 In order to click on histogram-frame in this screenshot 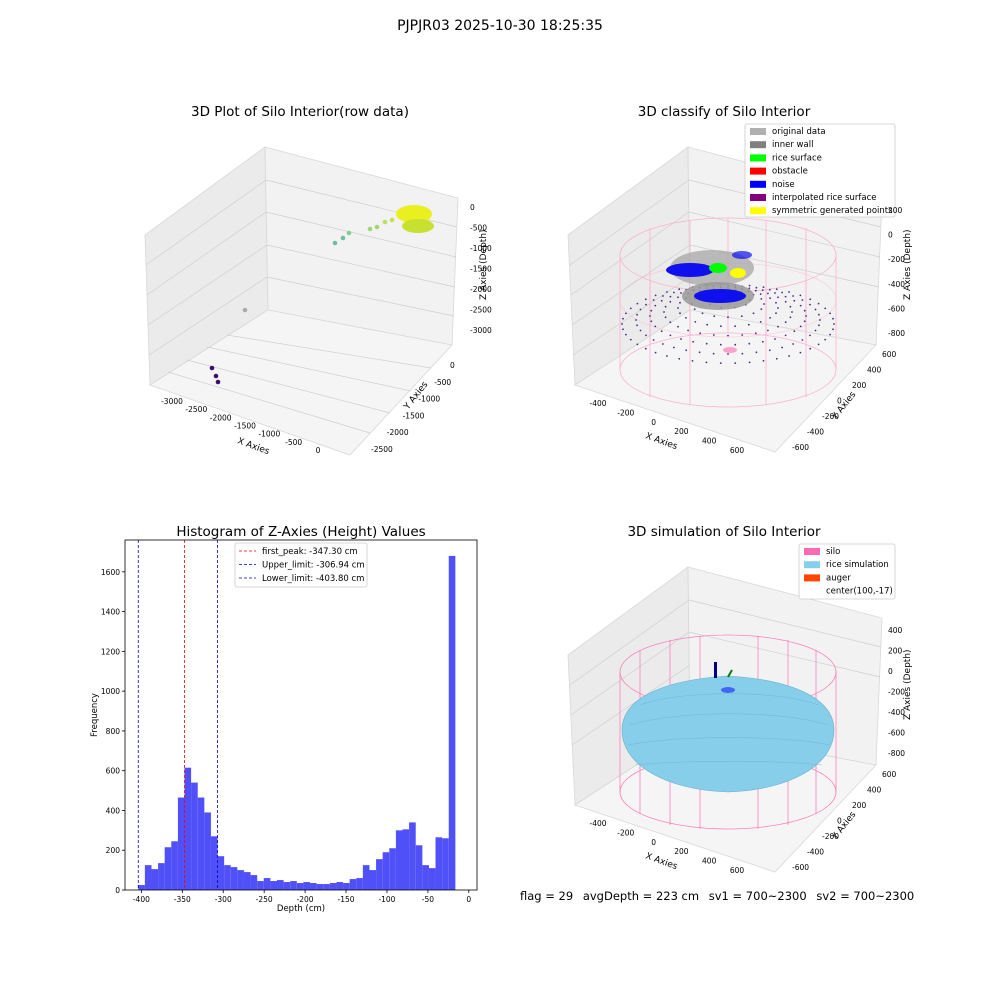, I will do `click(301, 715)`.